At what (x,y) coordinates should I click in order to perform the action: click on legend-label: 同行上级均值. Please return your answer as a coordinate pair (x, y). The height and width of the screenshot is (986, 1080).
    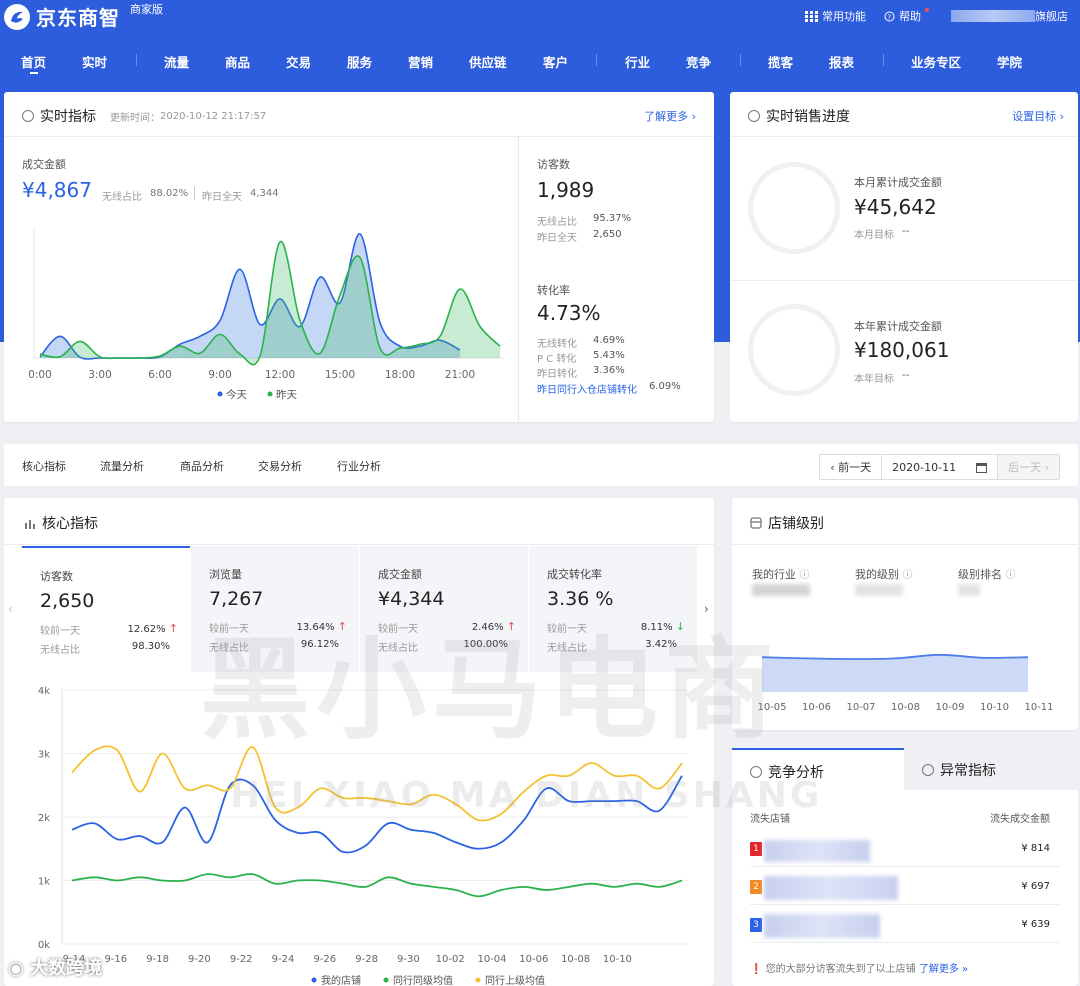
    Looking at the image, I should click on (515, 980).